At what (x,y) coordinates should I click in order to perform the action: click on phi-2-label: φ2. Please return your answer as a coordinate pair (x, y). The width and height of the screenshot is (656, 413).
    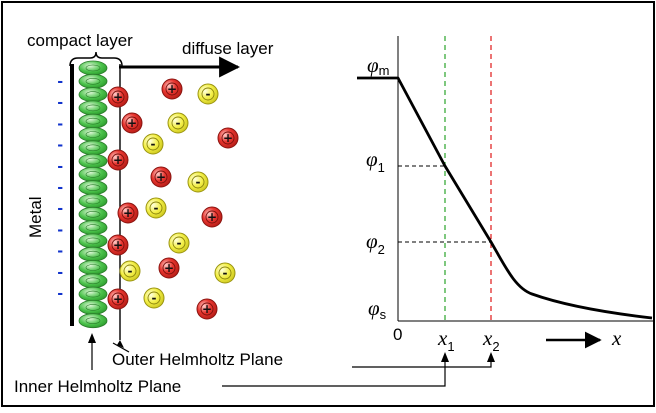
    Looking at the image, I should click on (375, 243).